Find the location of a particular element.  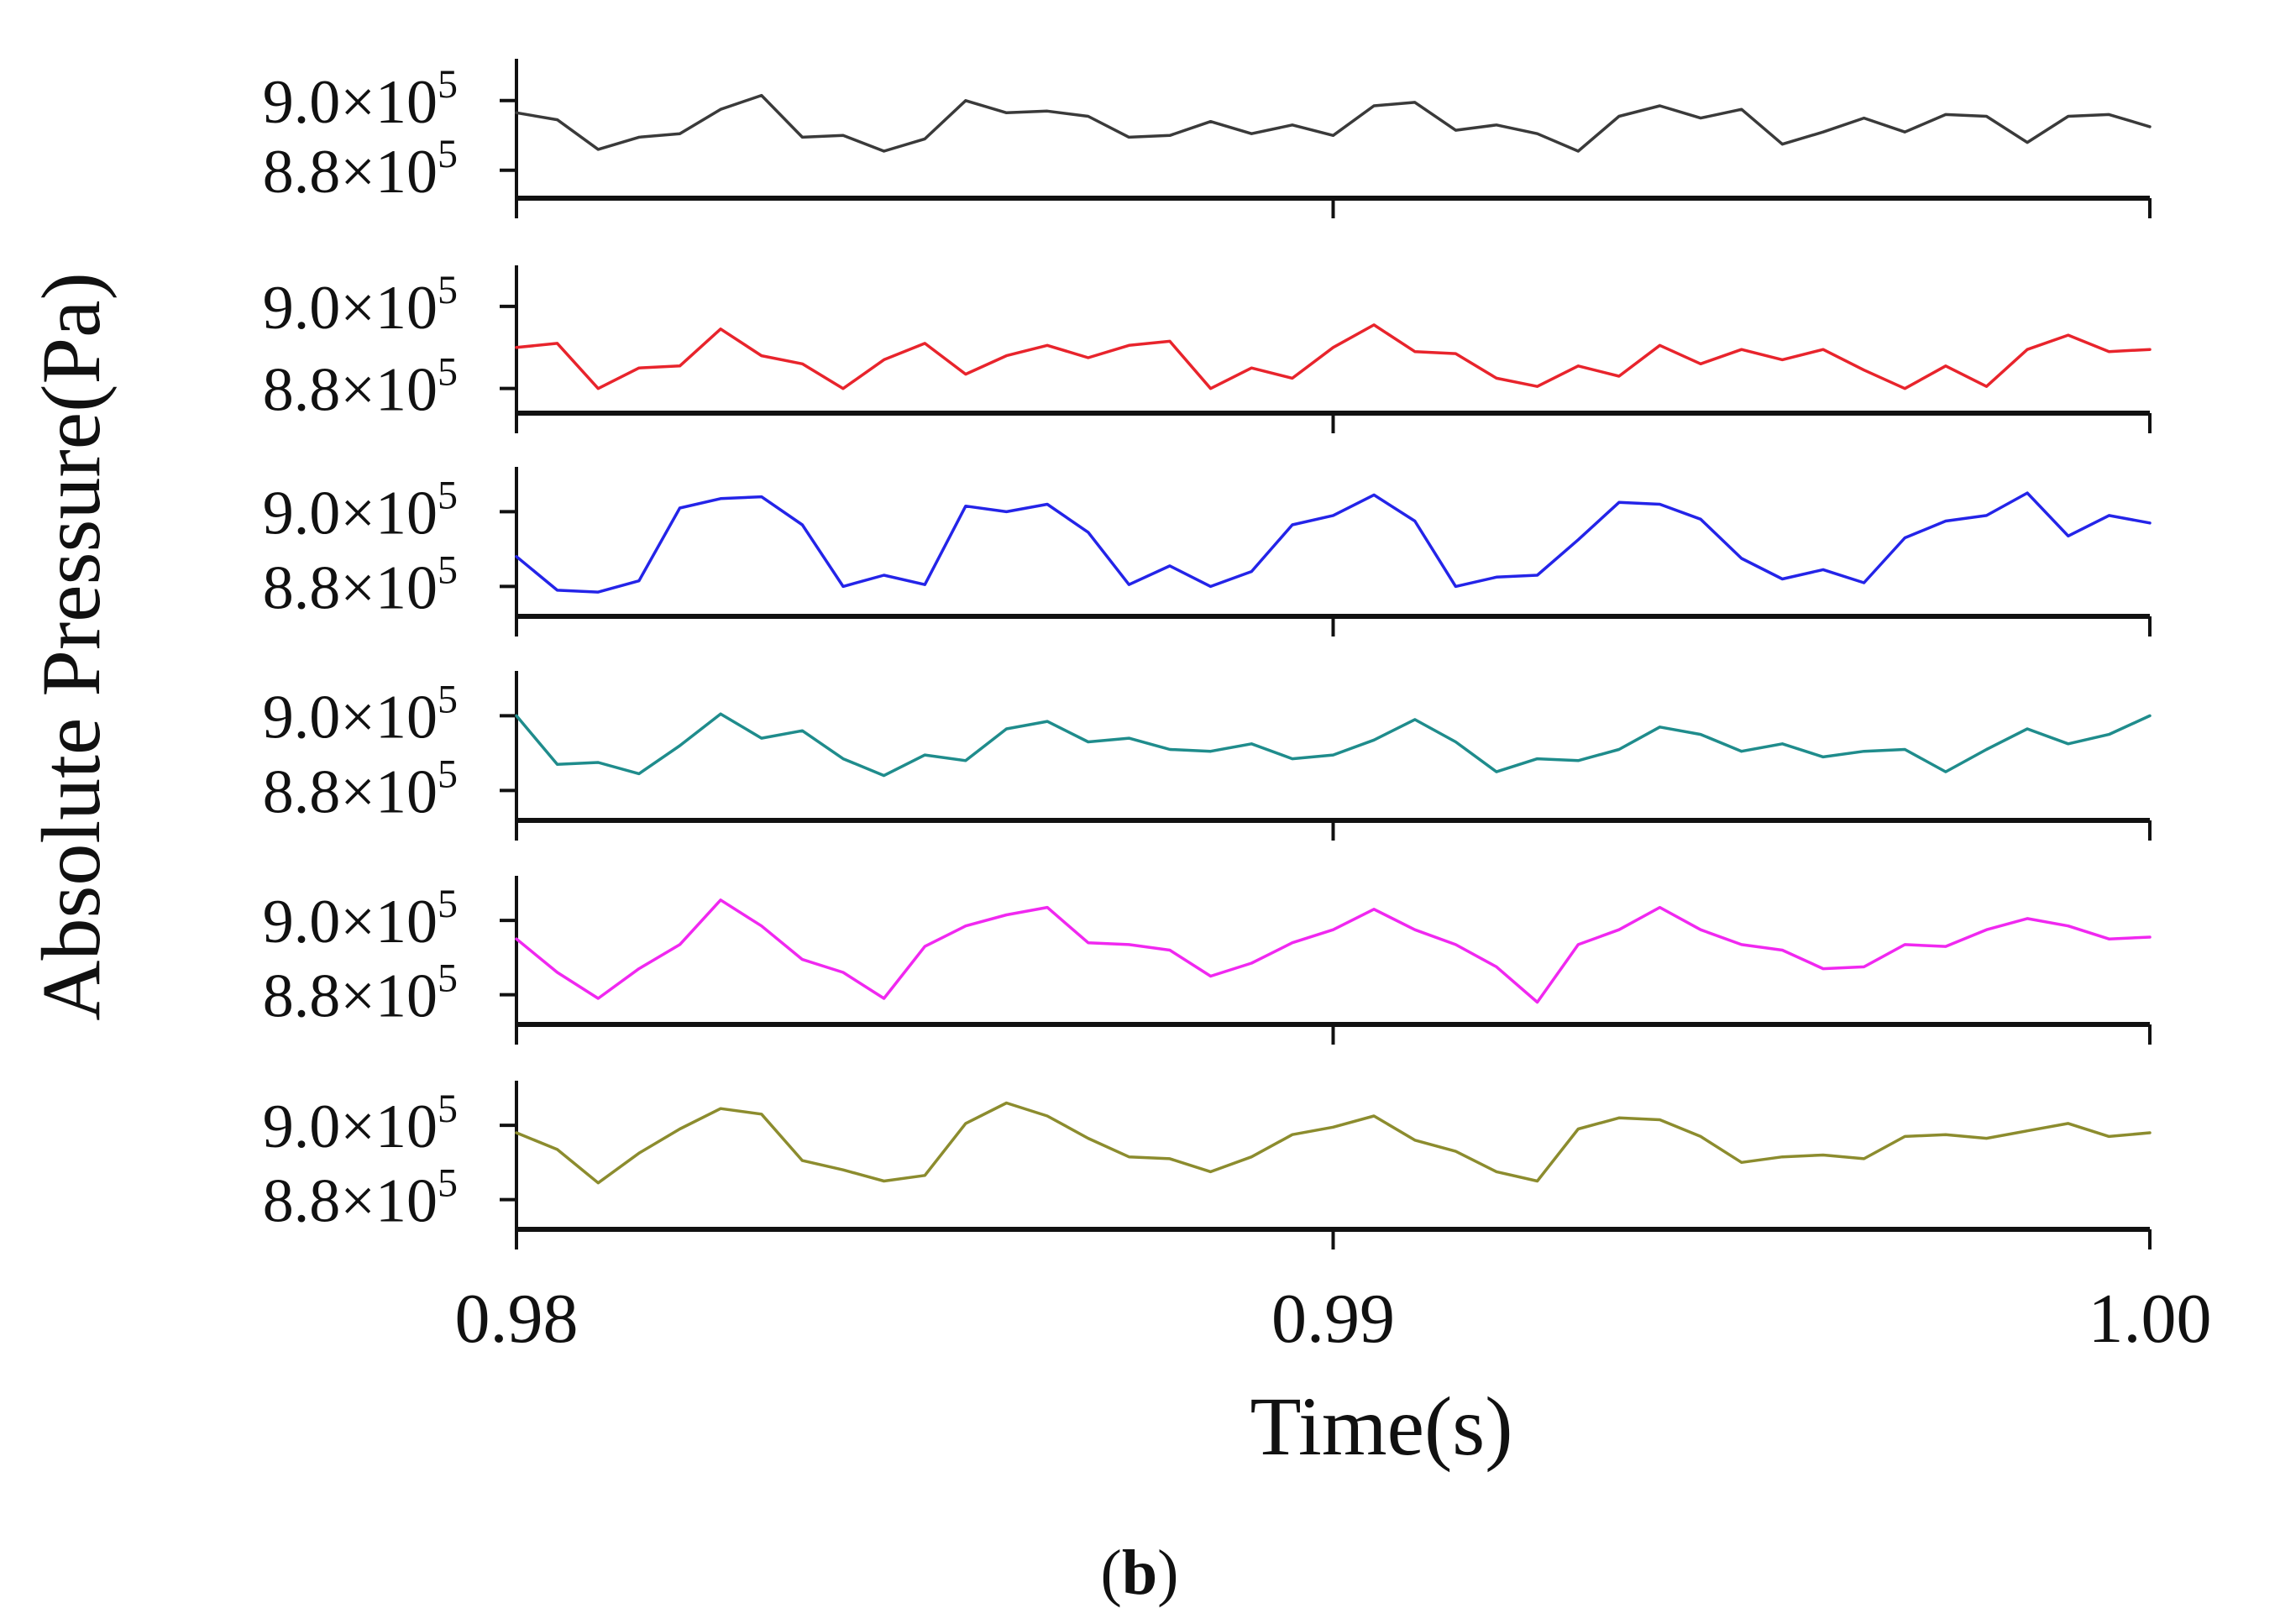

x-tick-label: 1.00 is located at coordinates (2150, 1319).